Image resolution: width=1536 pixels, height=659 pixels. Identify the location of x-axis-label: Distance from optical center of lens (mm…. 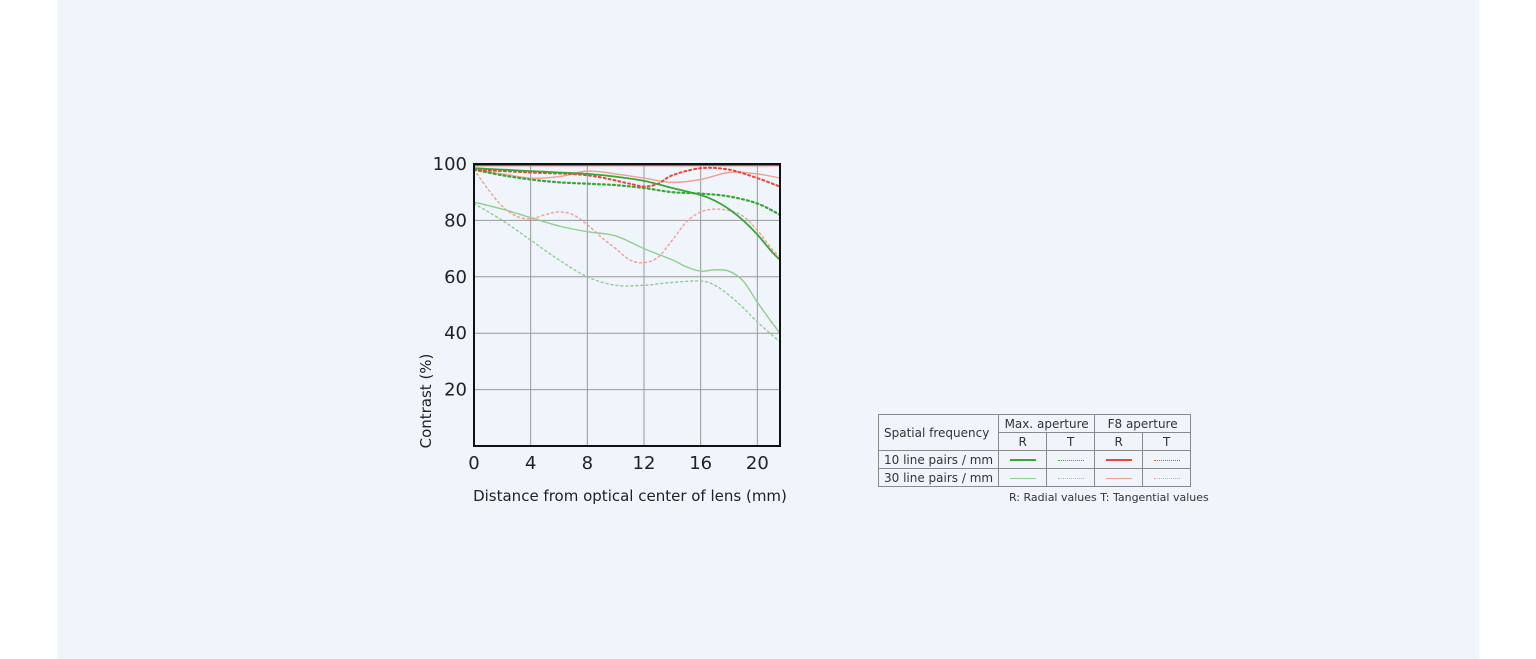
(630, 496).